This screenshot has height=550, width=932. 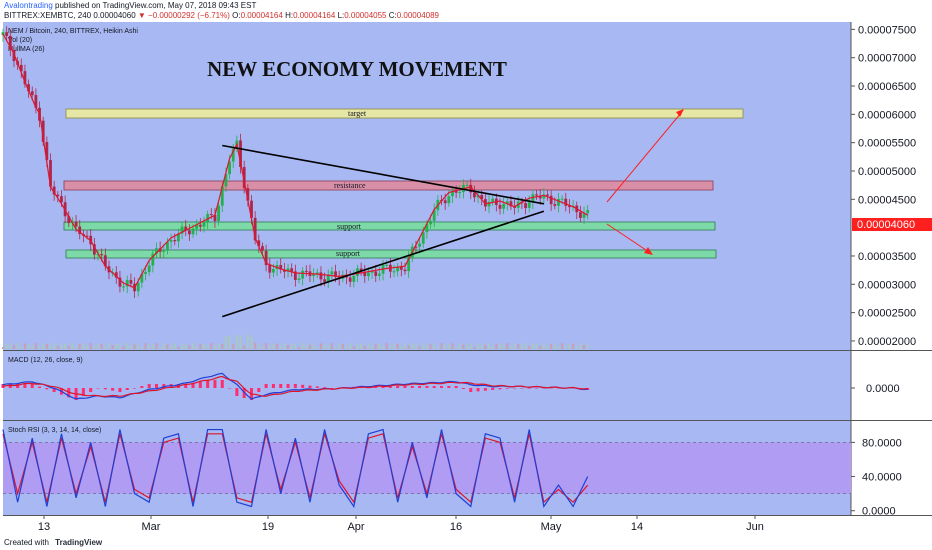 What do you see at coordinates (28, 5) in the screenshot?
I see `author-link: Avalontrading` at bounding box center [28, 5].